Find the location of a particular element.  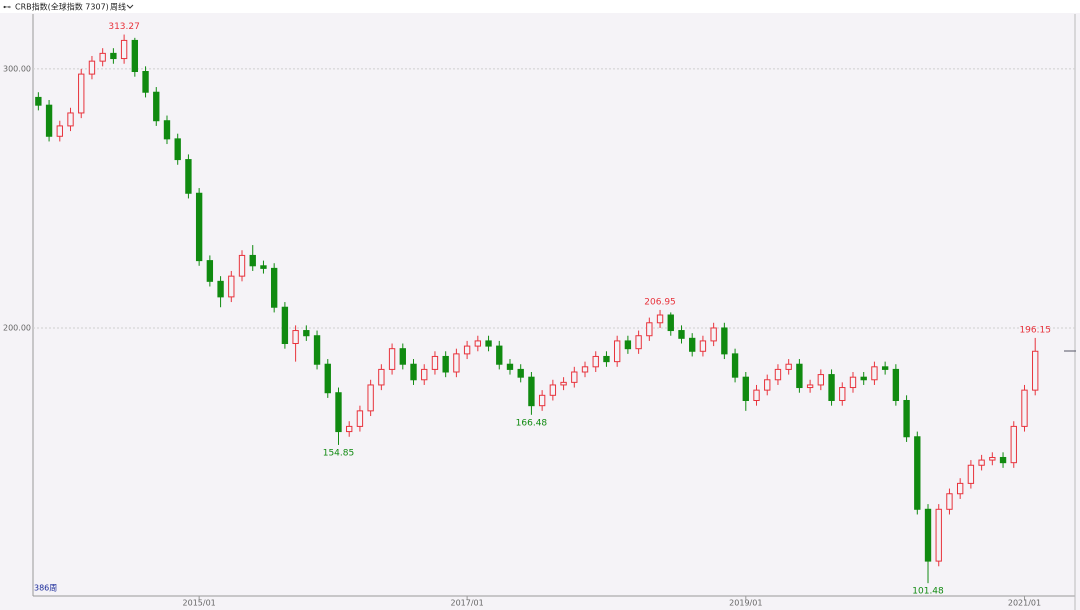

high-label: 313.27 is located at coordinates (124, 27).